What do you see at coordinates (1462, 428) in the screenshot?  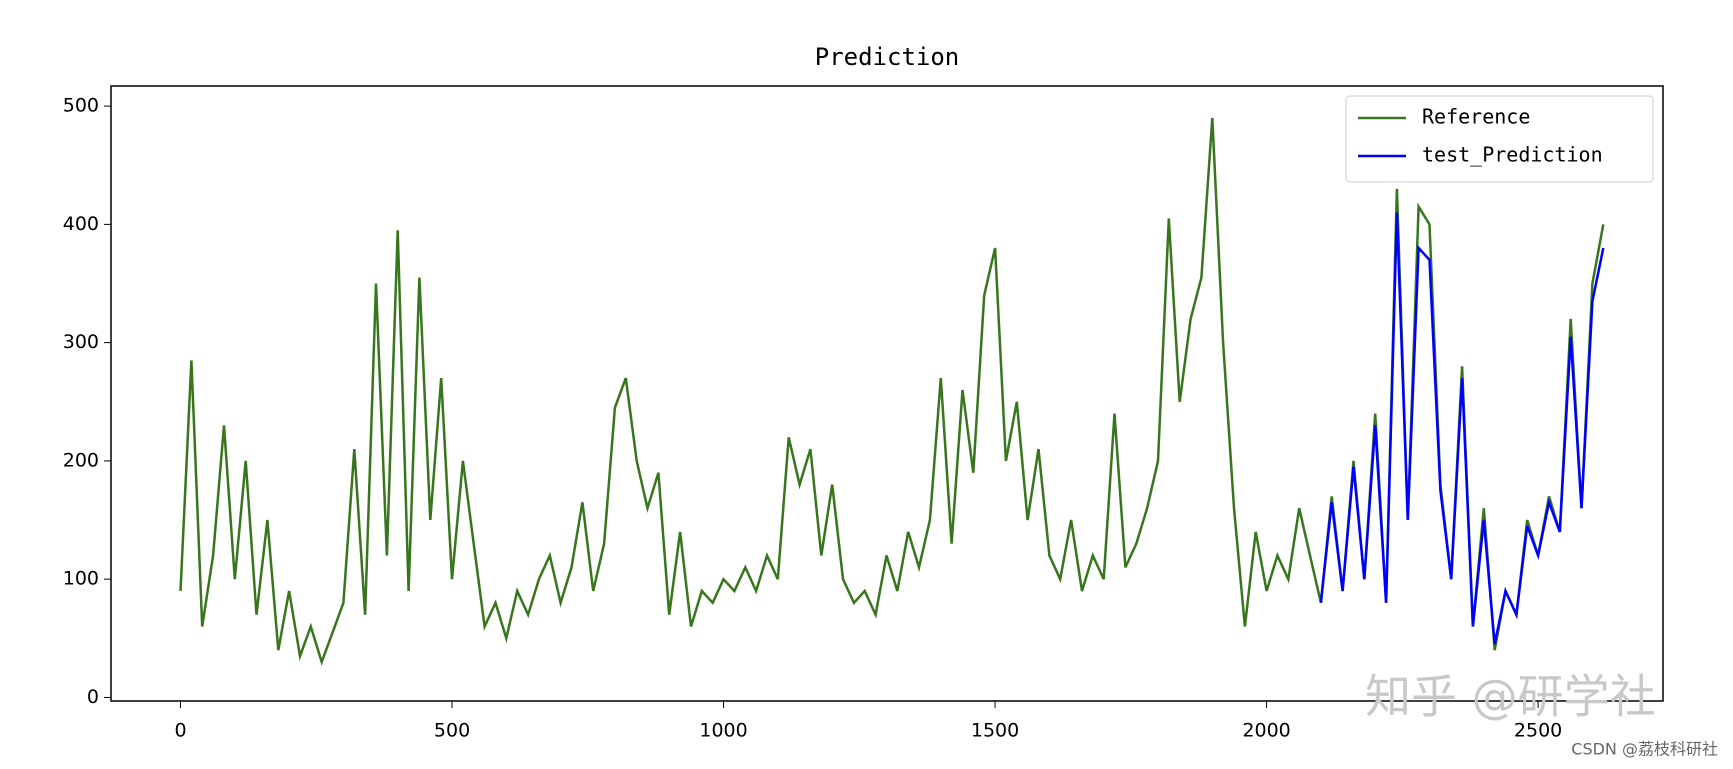 I see `series-line` at bounding box center [1462, 428].